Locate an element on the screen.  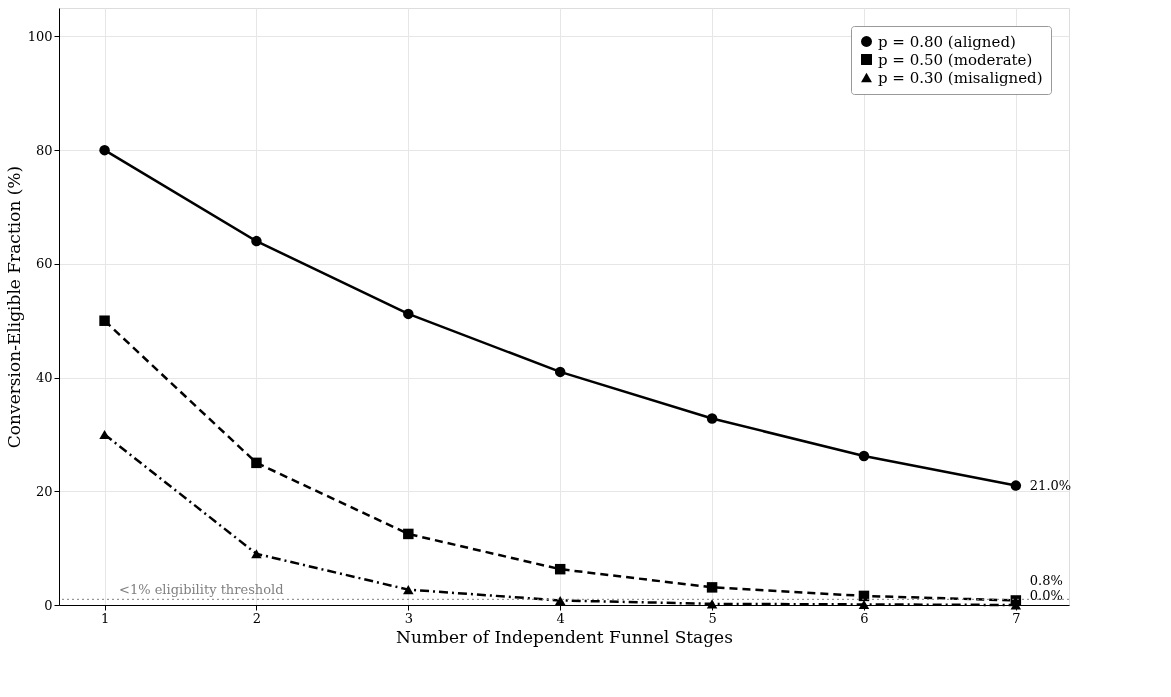
y-tick-label: 80 is located at coordinates (44, 150).